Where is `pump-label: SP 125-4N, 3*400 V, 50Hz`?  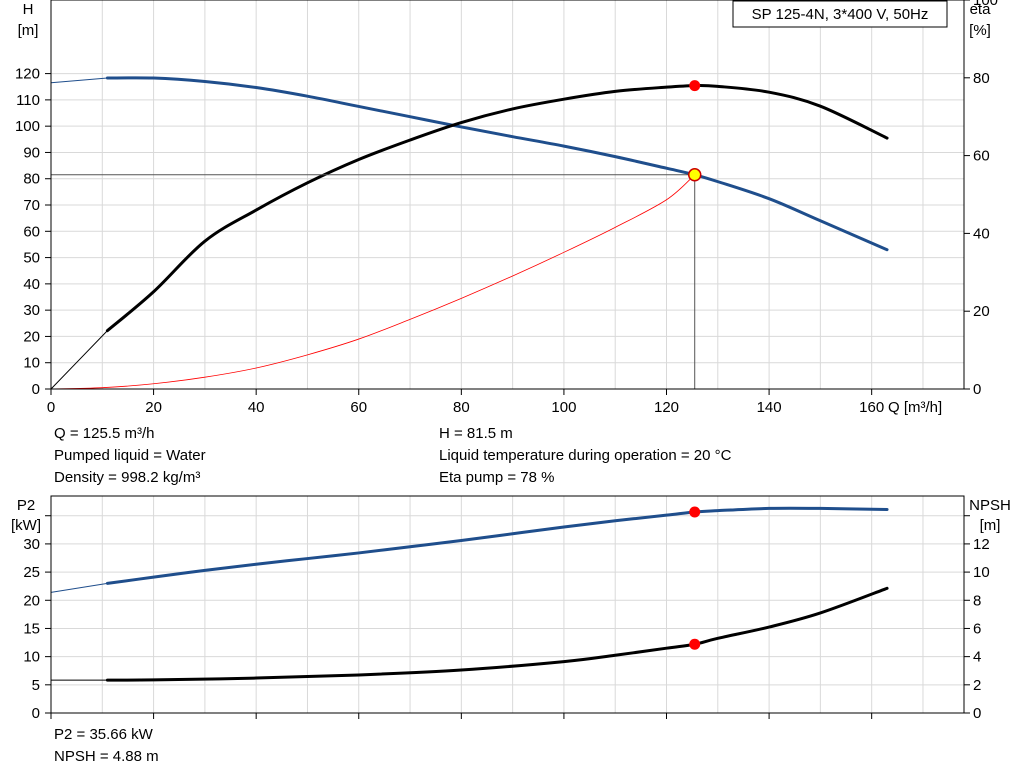
pump-label: SP 125-4N, 3*400 V, 50Hz is located at coordinates (840, 14).